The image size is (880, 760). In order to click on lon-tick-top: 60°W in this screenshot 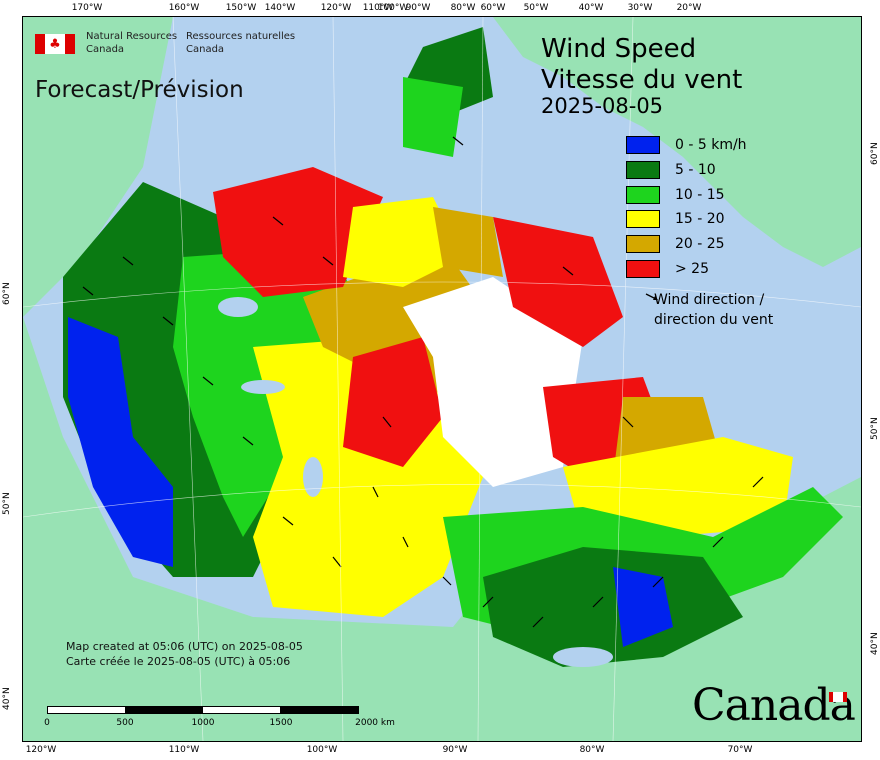, I will do `click(493, 8)`.